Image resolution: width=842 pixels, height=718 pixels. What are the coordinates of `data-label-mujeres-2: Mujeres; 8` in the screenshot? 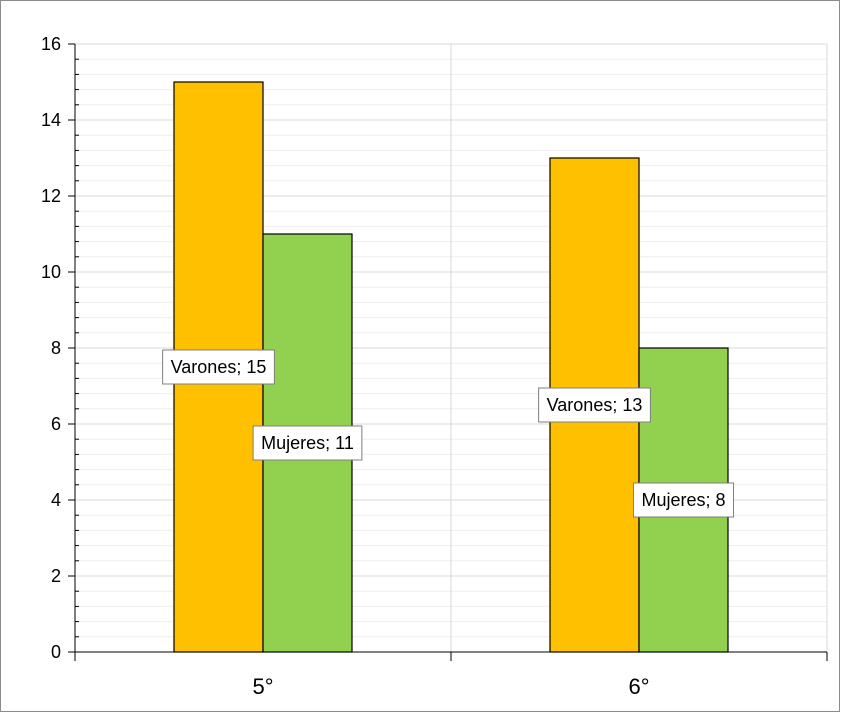 It's located at (683, 500).